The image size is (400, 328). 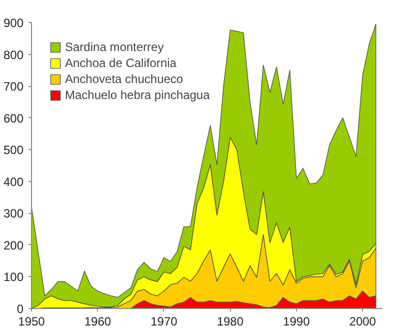 I want to click on y-tick-label: 400, so click(x=13, y=181).